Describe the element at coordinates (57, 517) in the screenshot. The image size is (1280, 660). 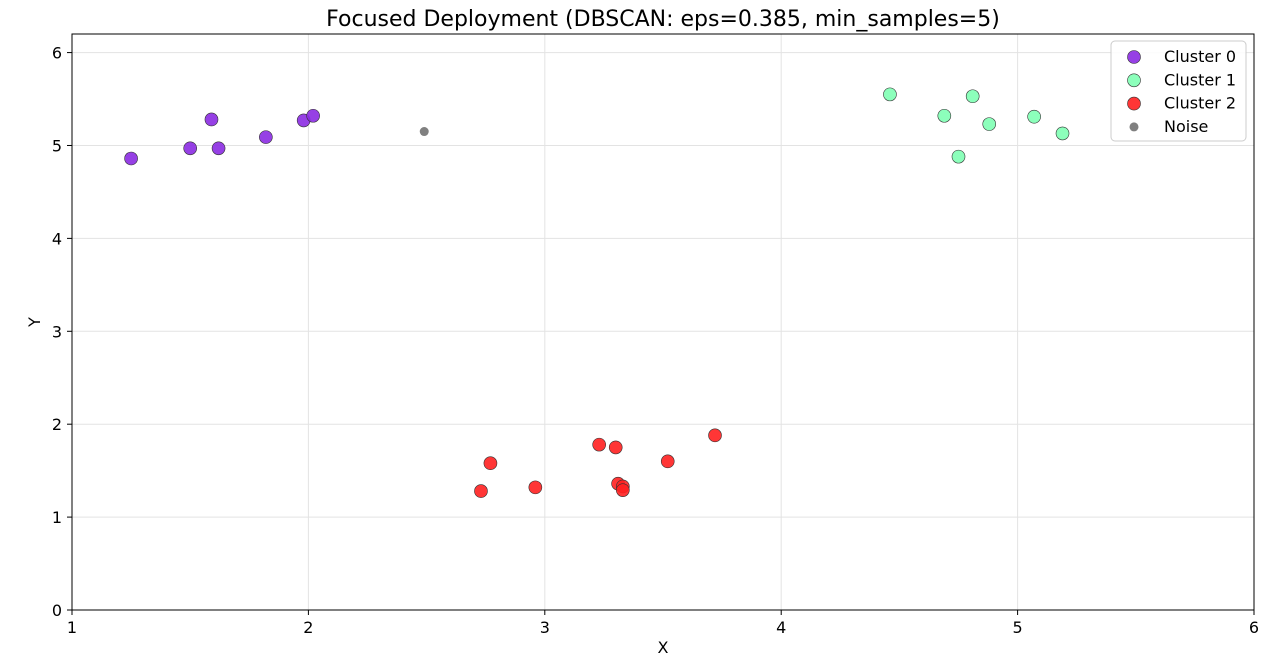
I see `y-tick-label: 1` at that location.